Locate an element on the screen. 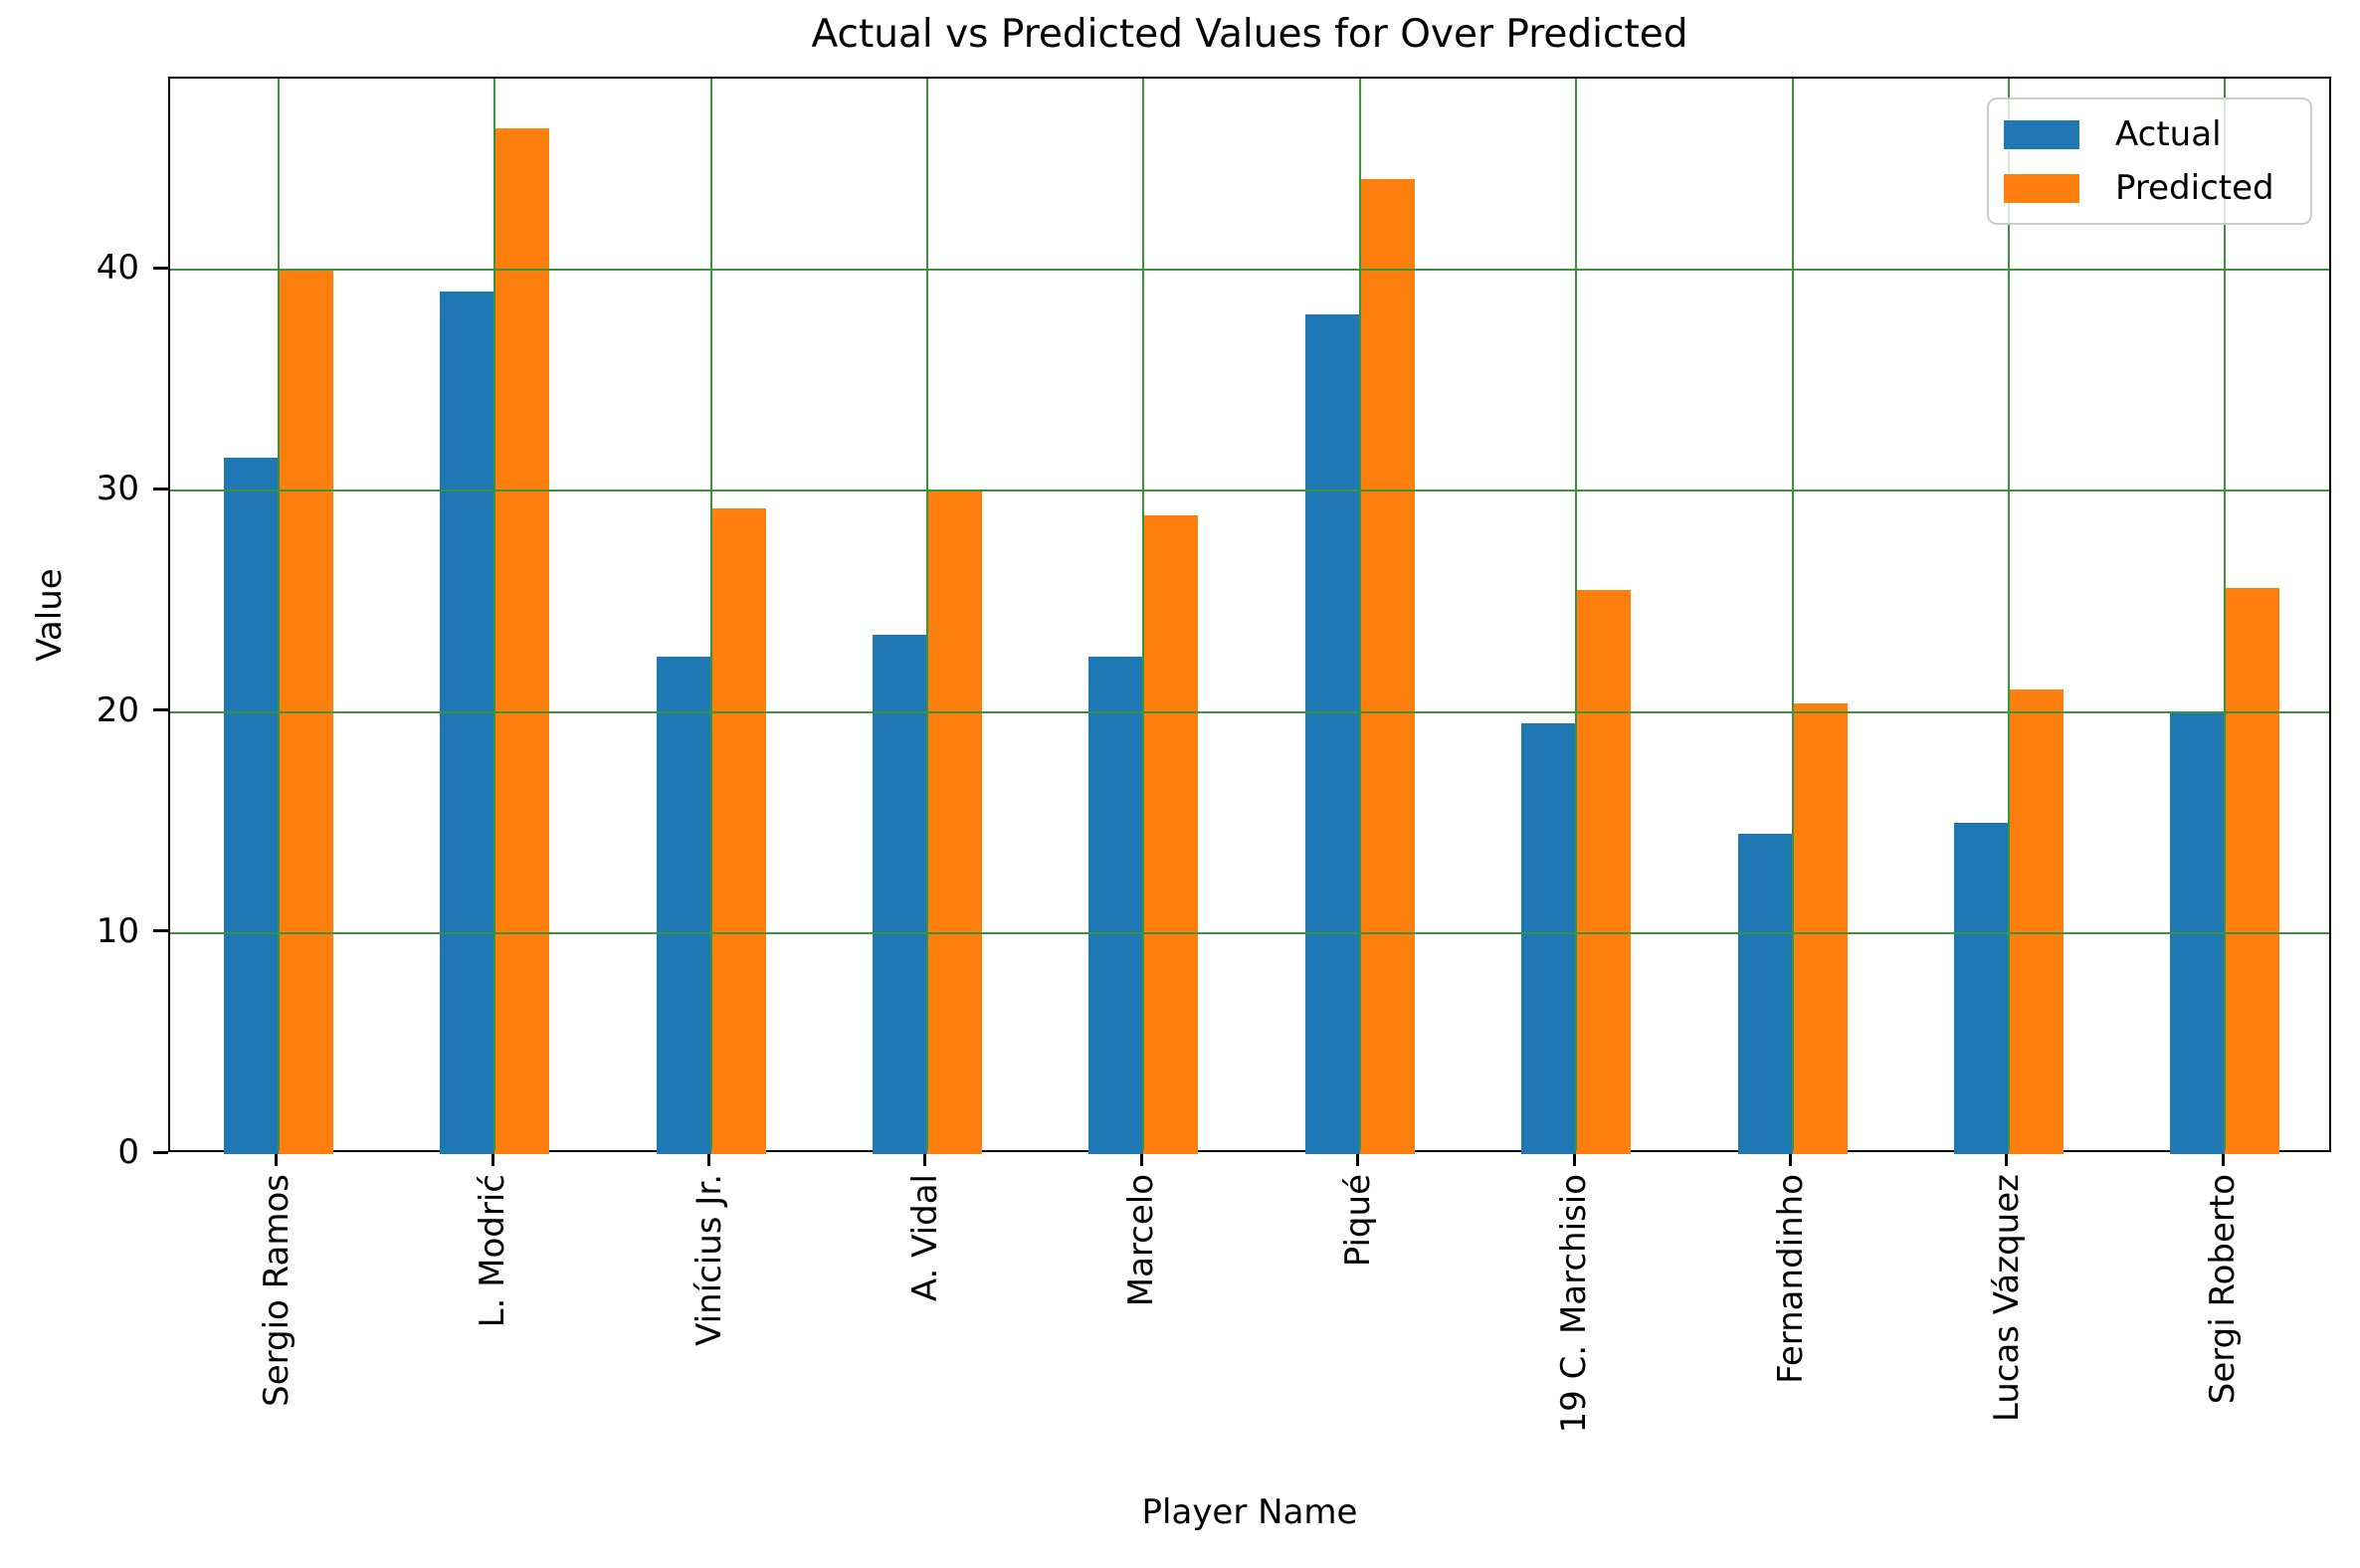 The image size is (2360, 1568). y-tick-label-20: 20 is located at coordinates (117, 709).